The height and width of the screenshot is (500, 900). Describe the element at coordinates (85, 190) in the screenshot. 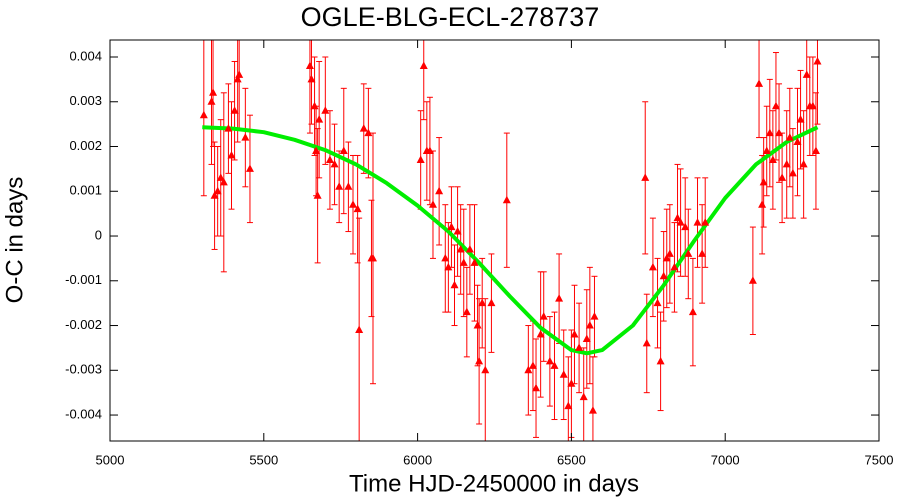

I see `y-tick-label: 0.001` at that location.